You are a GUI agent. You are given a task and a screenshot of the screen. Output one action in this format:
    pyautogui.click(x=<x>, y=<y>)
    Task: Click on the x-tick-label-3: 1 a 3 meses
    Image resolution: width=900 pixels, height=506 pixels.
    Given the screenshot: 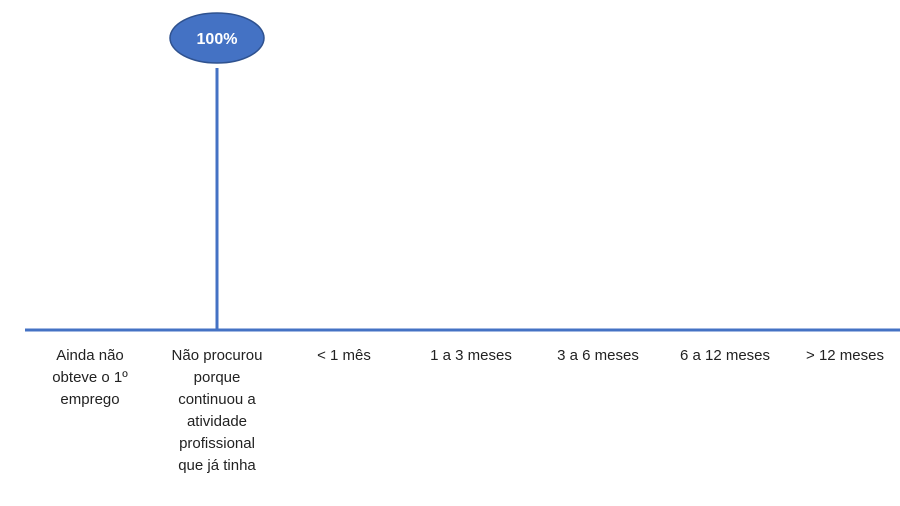 What is the action you would take?
    pyautogui.click(x=471, y=355)
    